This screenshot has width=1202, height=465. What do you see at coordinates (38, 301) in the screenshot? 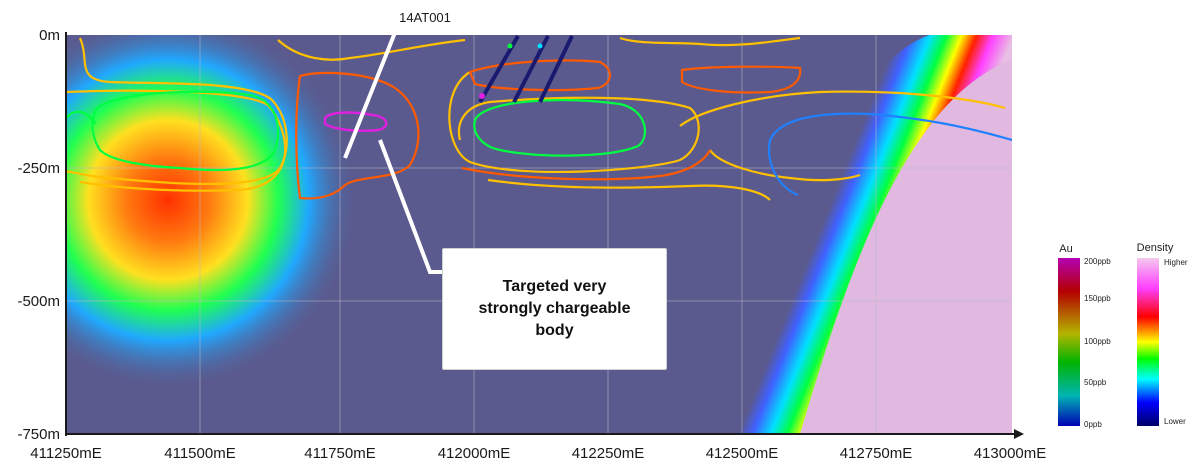
I see `depth-label-500: -500m` at bounding box center [38, 301].